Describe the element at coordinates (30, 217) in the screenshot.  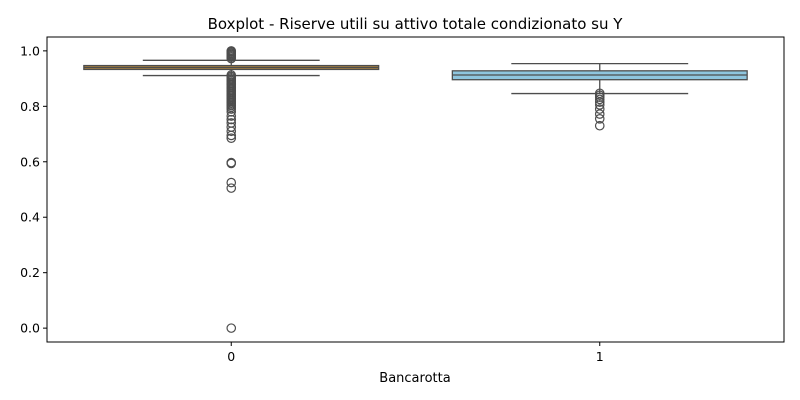
I see `y-tick-label: 0.4` at that location.